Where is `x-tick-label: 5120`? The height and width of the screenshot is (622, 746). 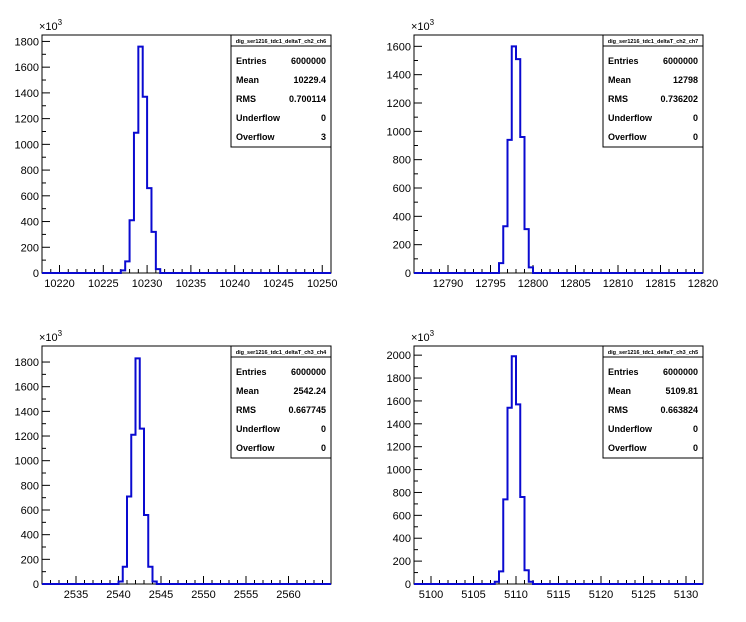 x-tick-label: 5120 is located at coordinates (601, 595).